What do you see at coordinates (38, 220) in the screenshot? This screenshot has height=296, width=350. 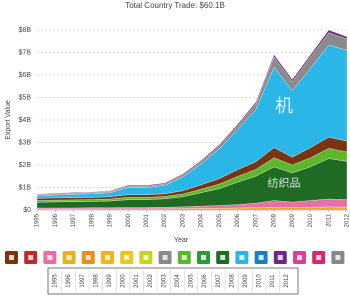 I see `x-tick-label: 1995` at bounding box center [38, 220].